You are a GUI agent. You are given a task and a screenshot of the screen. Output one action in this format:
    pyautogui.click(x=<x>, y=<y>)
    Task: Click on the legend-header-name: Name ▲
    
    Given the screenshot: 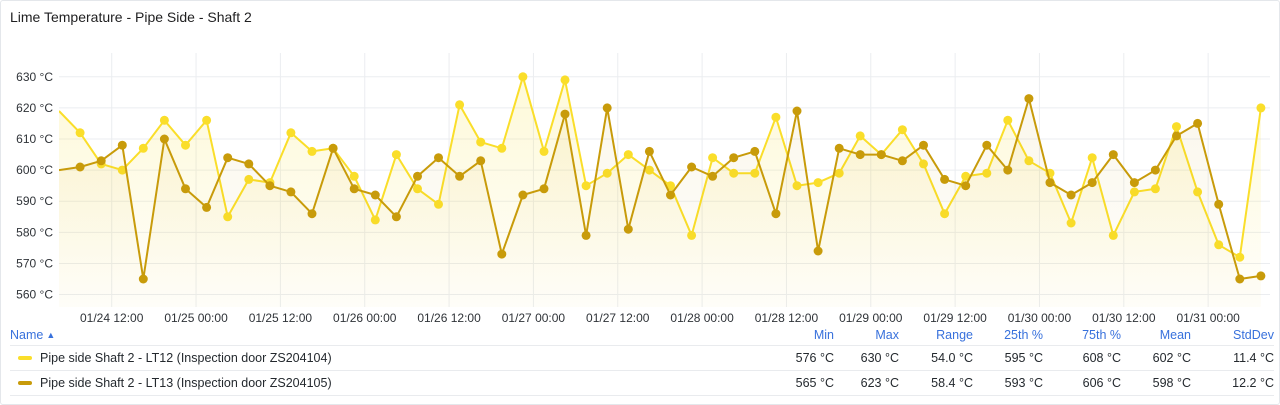 What is the action you would take?
    pyautogui.click(x=402, y=335)
    